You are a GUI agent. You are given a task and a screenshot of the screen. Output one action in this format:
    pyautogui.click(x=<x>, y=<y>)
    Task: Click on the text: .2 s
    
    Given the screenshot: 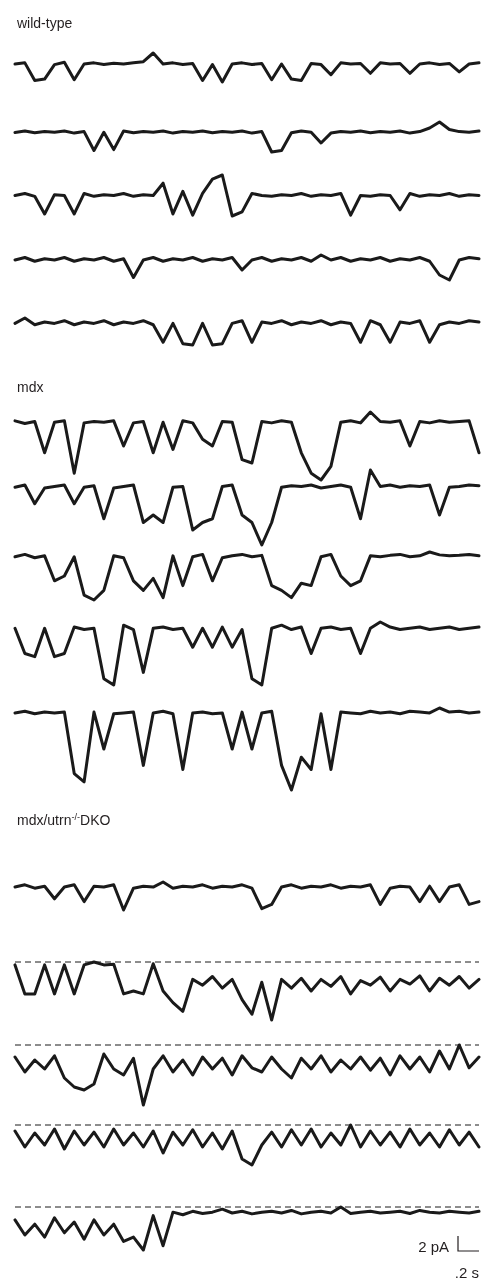 What is the action you would take?
    pyautogui.click(x=466, y=1272)
    